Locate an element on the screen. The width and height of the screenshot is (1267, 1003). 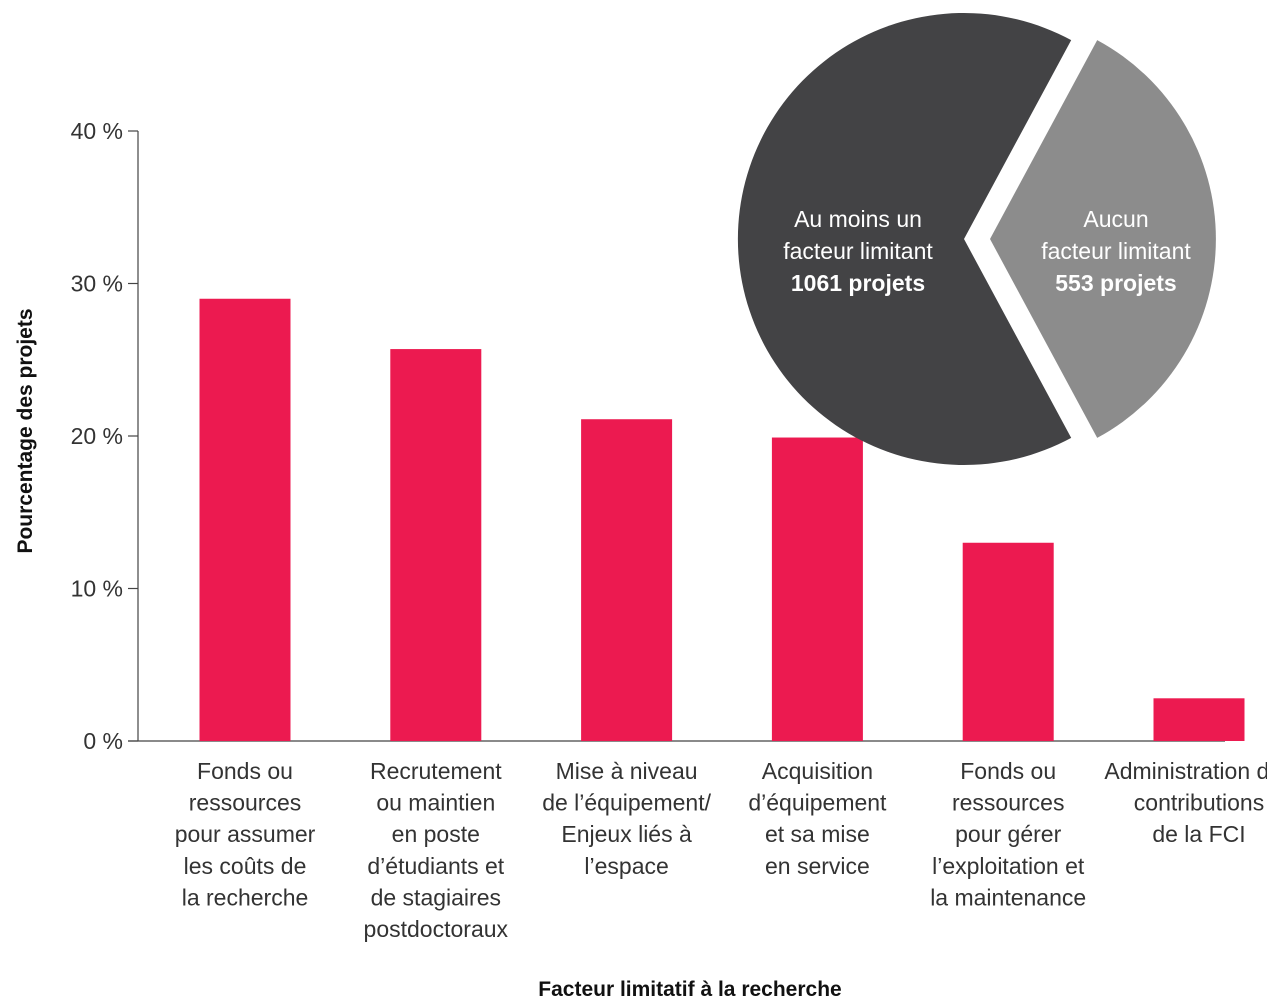
y-axis-ticks: 0 % 10 % 20 % 30 % 40 % is located at coordinates (104, 436).